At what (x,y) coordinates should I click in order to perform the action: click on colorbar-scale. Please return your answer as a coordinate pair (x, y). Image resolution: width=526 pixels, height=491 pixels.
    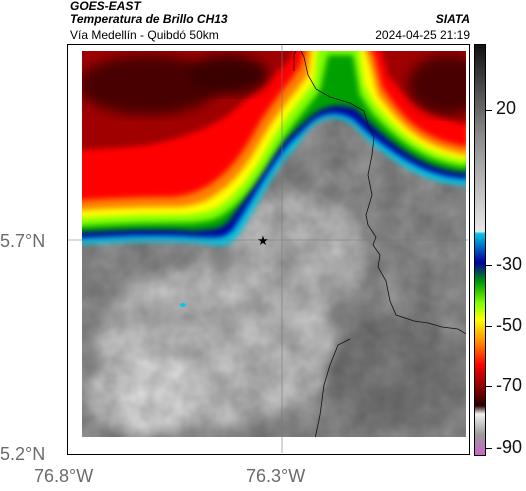
    Looking at the image, I should click on (480, 250).